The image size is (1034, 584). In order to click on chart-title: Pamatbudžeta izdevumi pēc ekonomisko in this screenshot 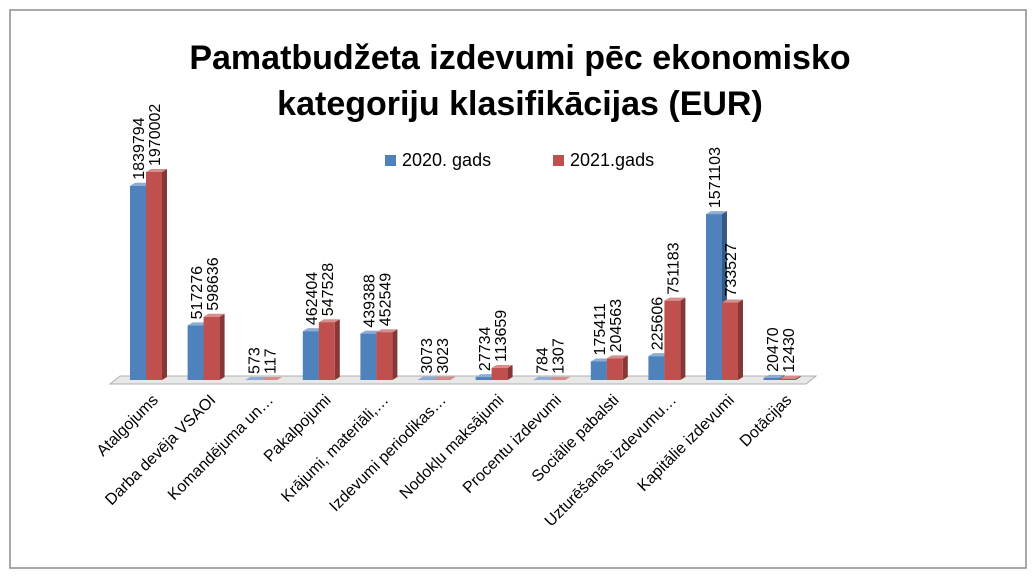, I will do `click(519, 58)`.